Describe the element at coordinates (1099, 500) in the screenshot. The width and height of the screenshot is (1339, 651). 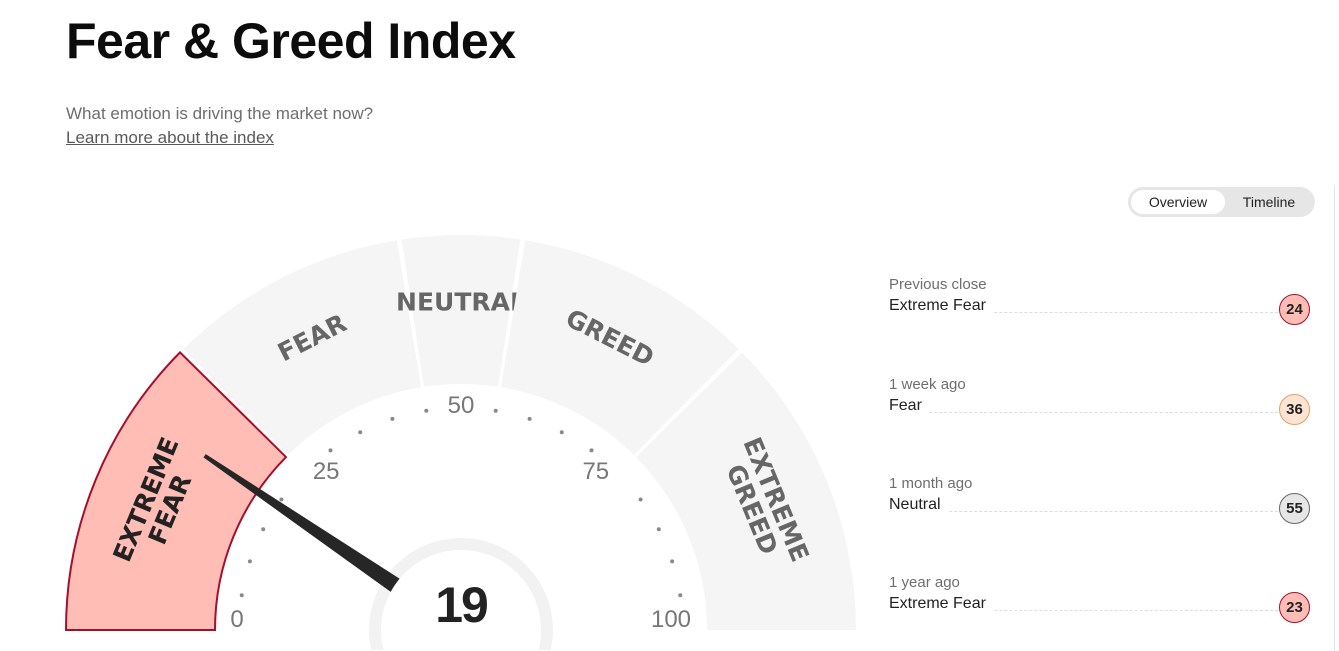
I see `history-item: 1 month ago Neutral 55` at that location.